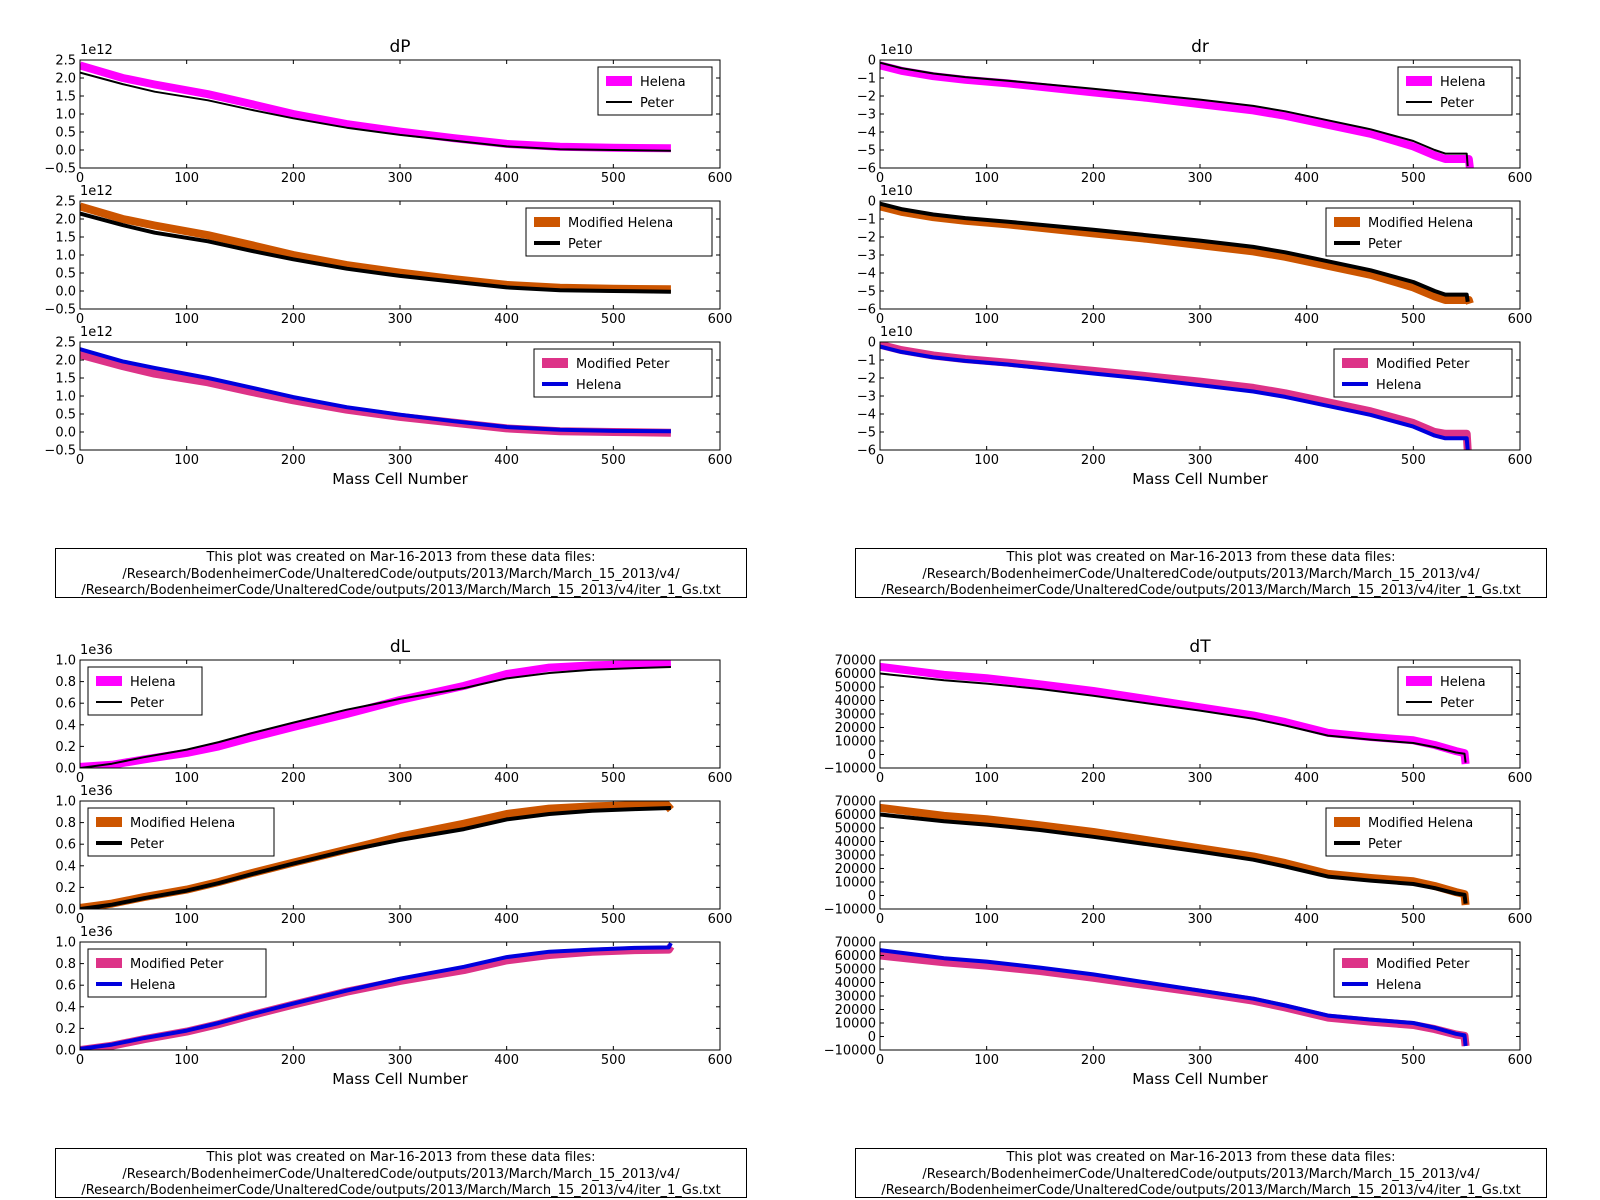 This screenshot has height=1200, width=1600. Describe the element at coordinates (896, 191) in the screenshot. I see `axis-exponent-label: 1e10` at that location.